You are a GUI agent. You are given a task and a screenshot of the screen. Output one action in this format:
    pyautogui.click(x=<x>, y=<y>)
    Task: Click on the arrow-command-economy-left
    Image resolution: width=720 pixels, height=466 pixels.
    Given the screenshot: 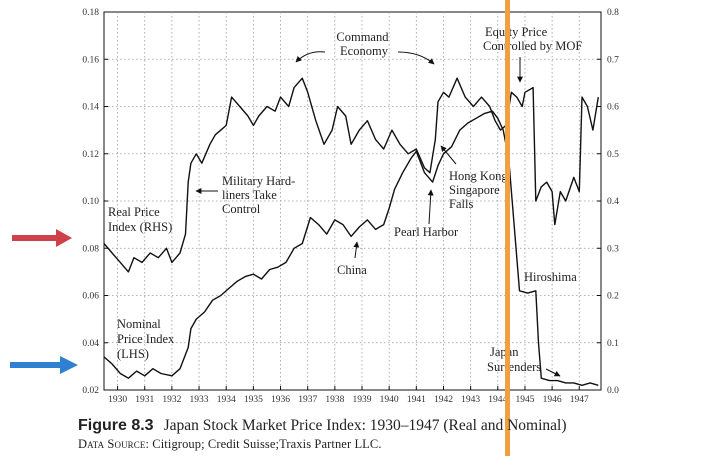 What is the action you would take?
    pyautogui.click(x=310, y=57)
    